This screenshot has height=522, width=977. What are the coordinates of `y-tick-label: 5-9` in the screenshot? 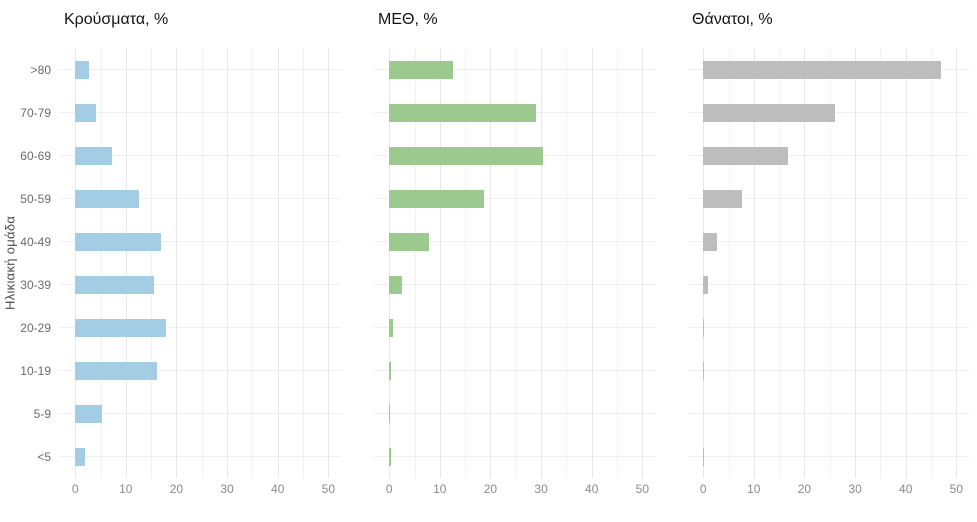 It's located at (42, 413).